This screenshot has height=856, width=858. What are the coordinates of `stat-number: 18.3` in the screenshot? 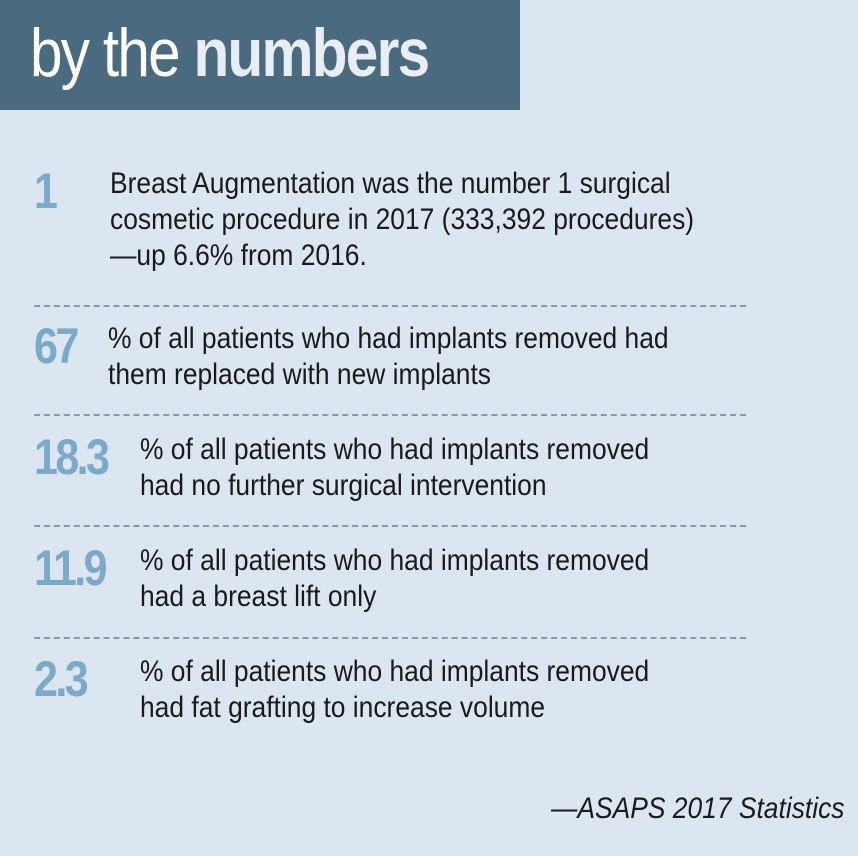 It's located at (72, 457).